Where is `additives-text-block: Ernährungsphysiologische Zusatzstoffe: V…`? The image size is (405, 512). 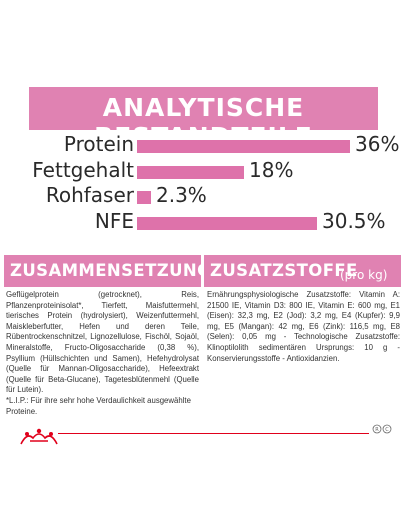 additives-text-block: Ernährungsphysiologische Zusatzstoffe: V… is located at coordinates (303, 327).